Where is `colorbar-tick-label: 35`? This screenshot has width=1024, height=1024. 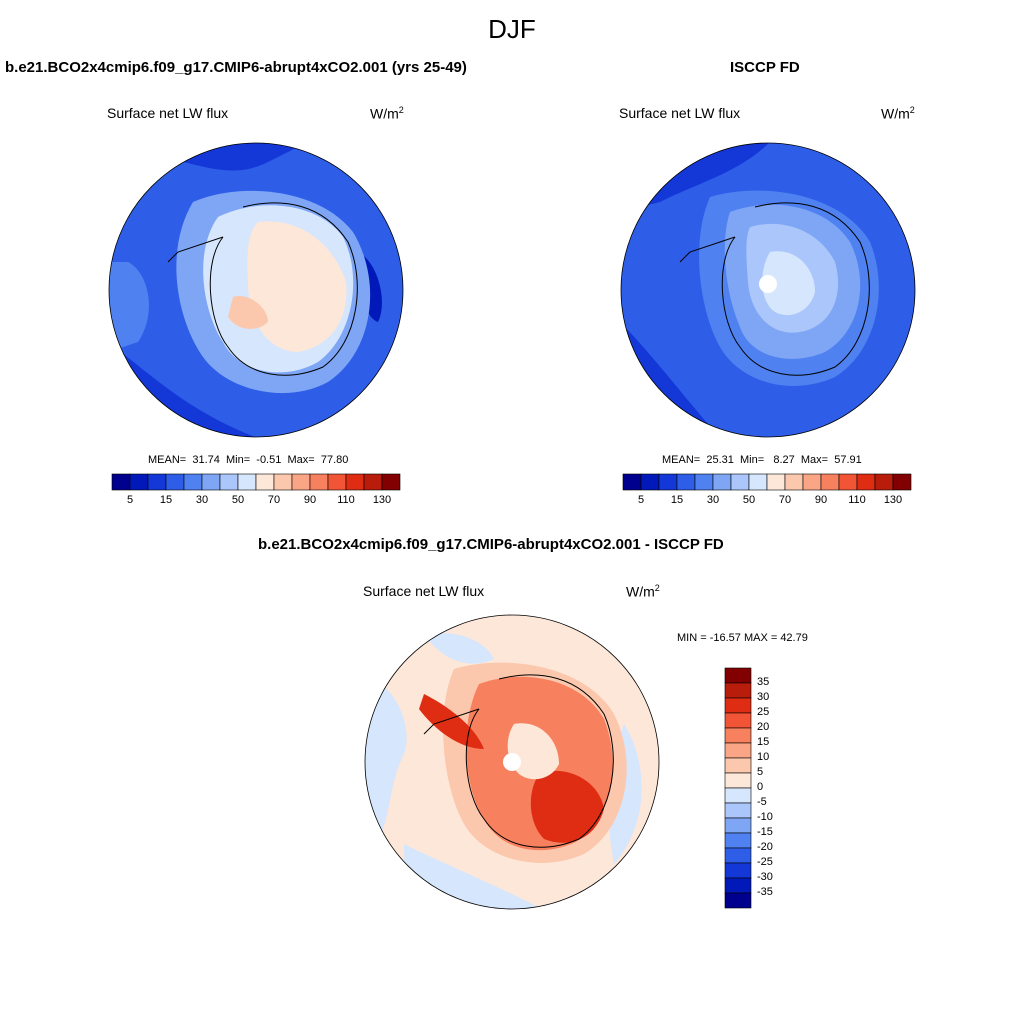
colorbar-tick-label: 35 is located at coordinates (763, 682).